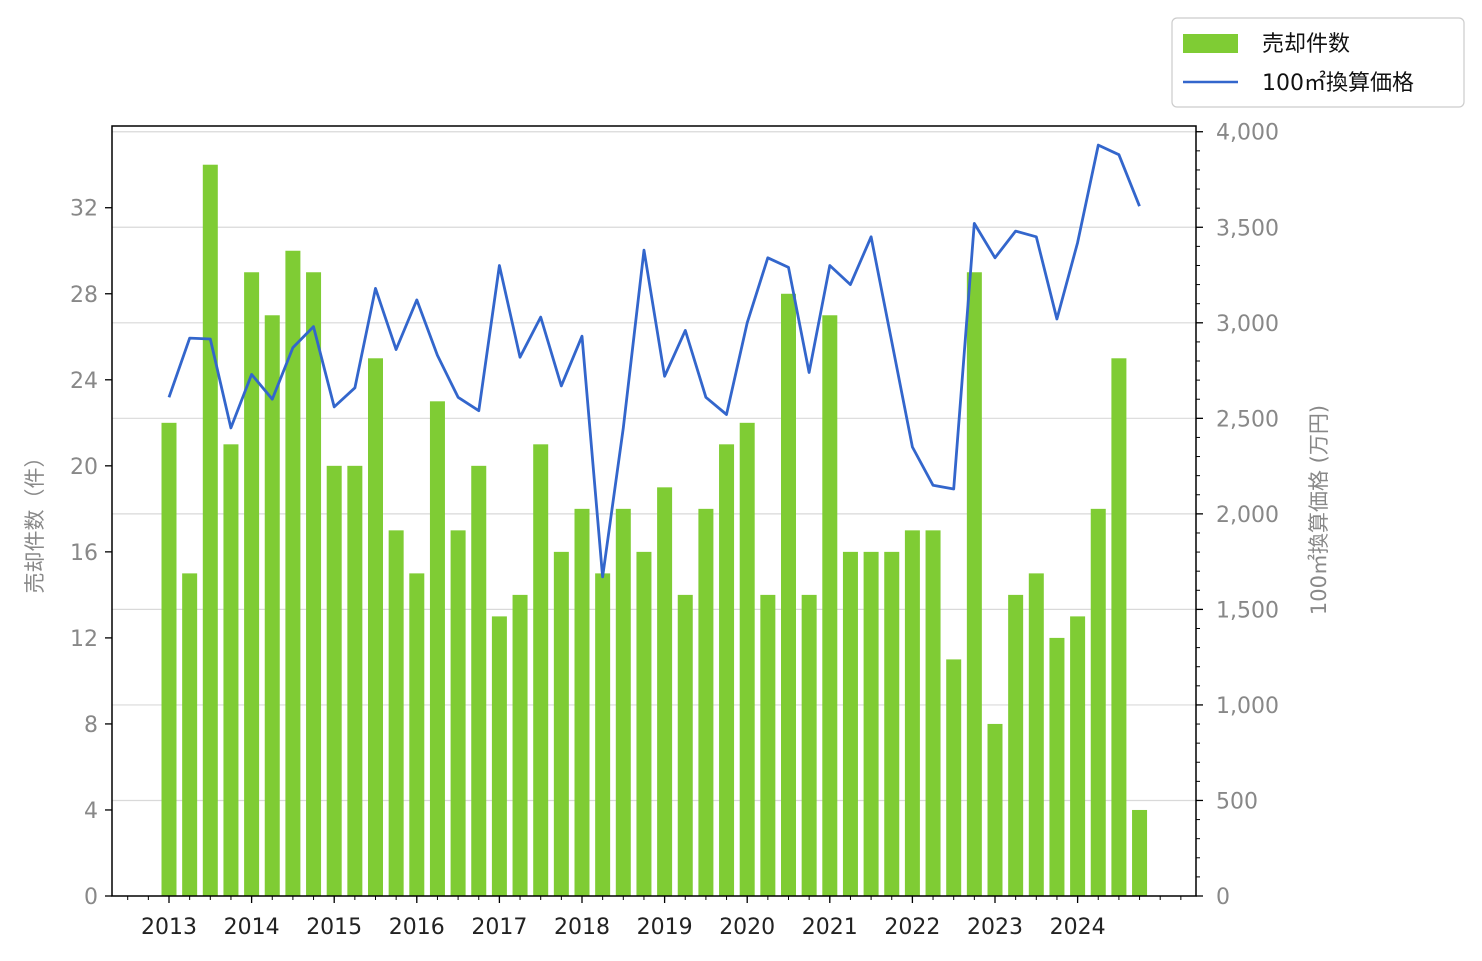 Image resolution: width=1482 pixels, height=961 pixels. Describe the element at coordinates (1247, 706) in the screenshot. I see `right-tick-label: 1,000` at that location.